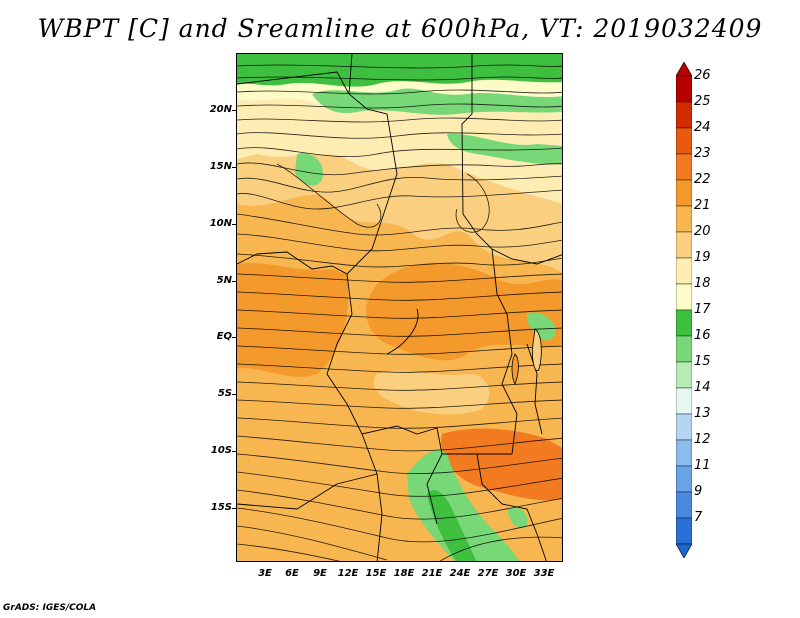 Image resolution: width=800 pixels, height=618 pixels. Describe the element at coordinates (702, 257) in the screenshot. I see `colorbar-label: 19` at that location.